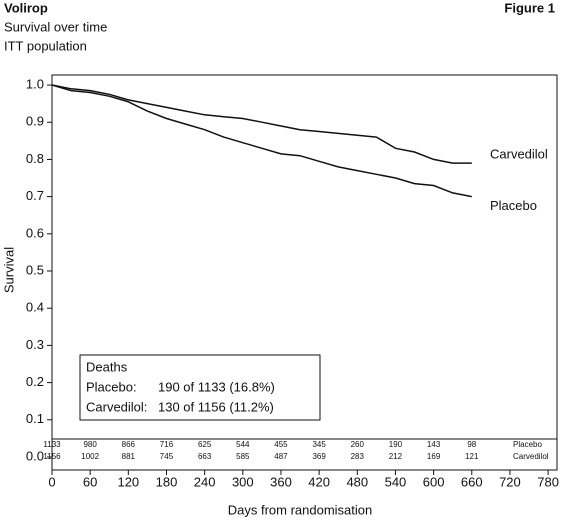 The width and height of the screenshot is (565, 521). I want to click on chart-title: Volirop, so click(26, 7).